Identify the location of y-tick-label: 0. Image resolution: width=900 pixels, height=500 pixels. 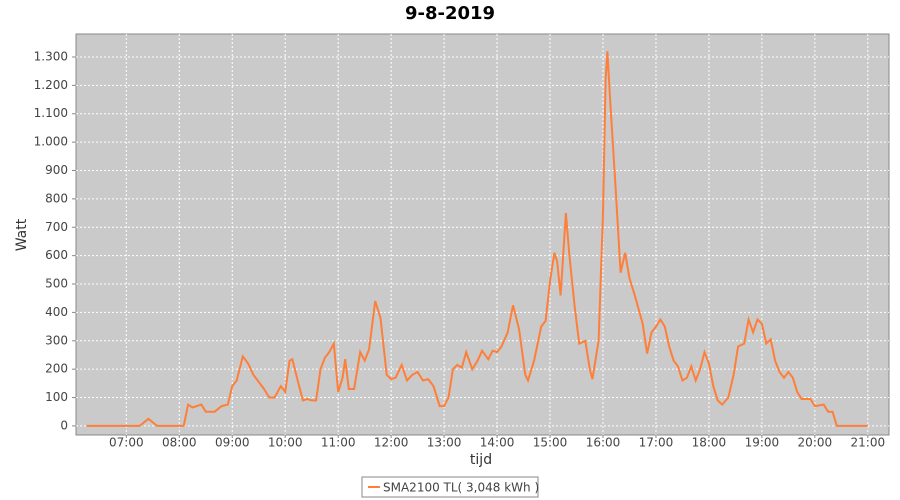
(64, 425).